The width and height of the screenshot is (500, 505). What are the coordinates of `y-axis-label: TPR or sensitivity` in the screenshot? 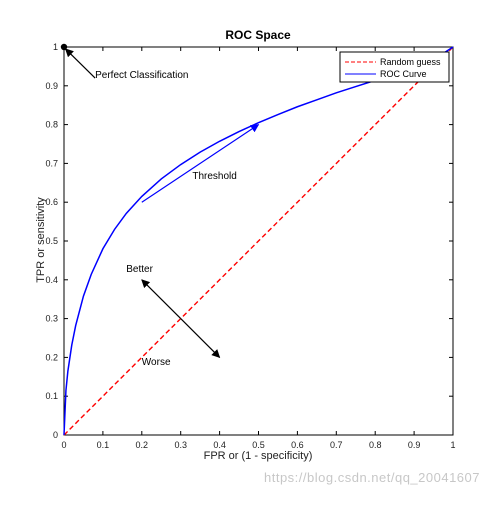 It's located at (41, 240).